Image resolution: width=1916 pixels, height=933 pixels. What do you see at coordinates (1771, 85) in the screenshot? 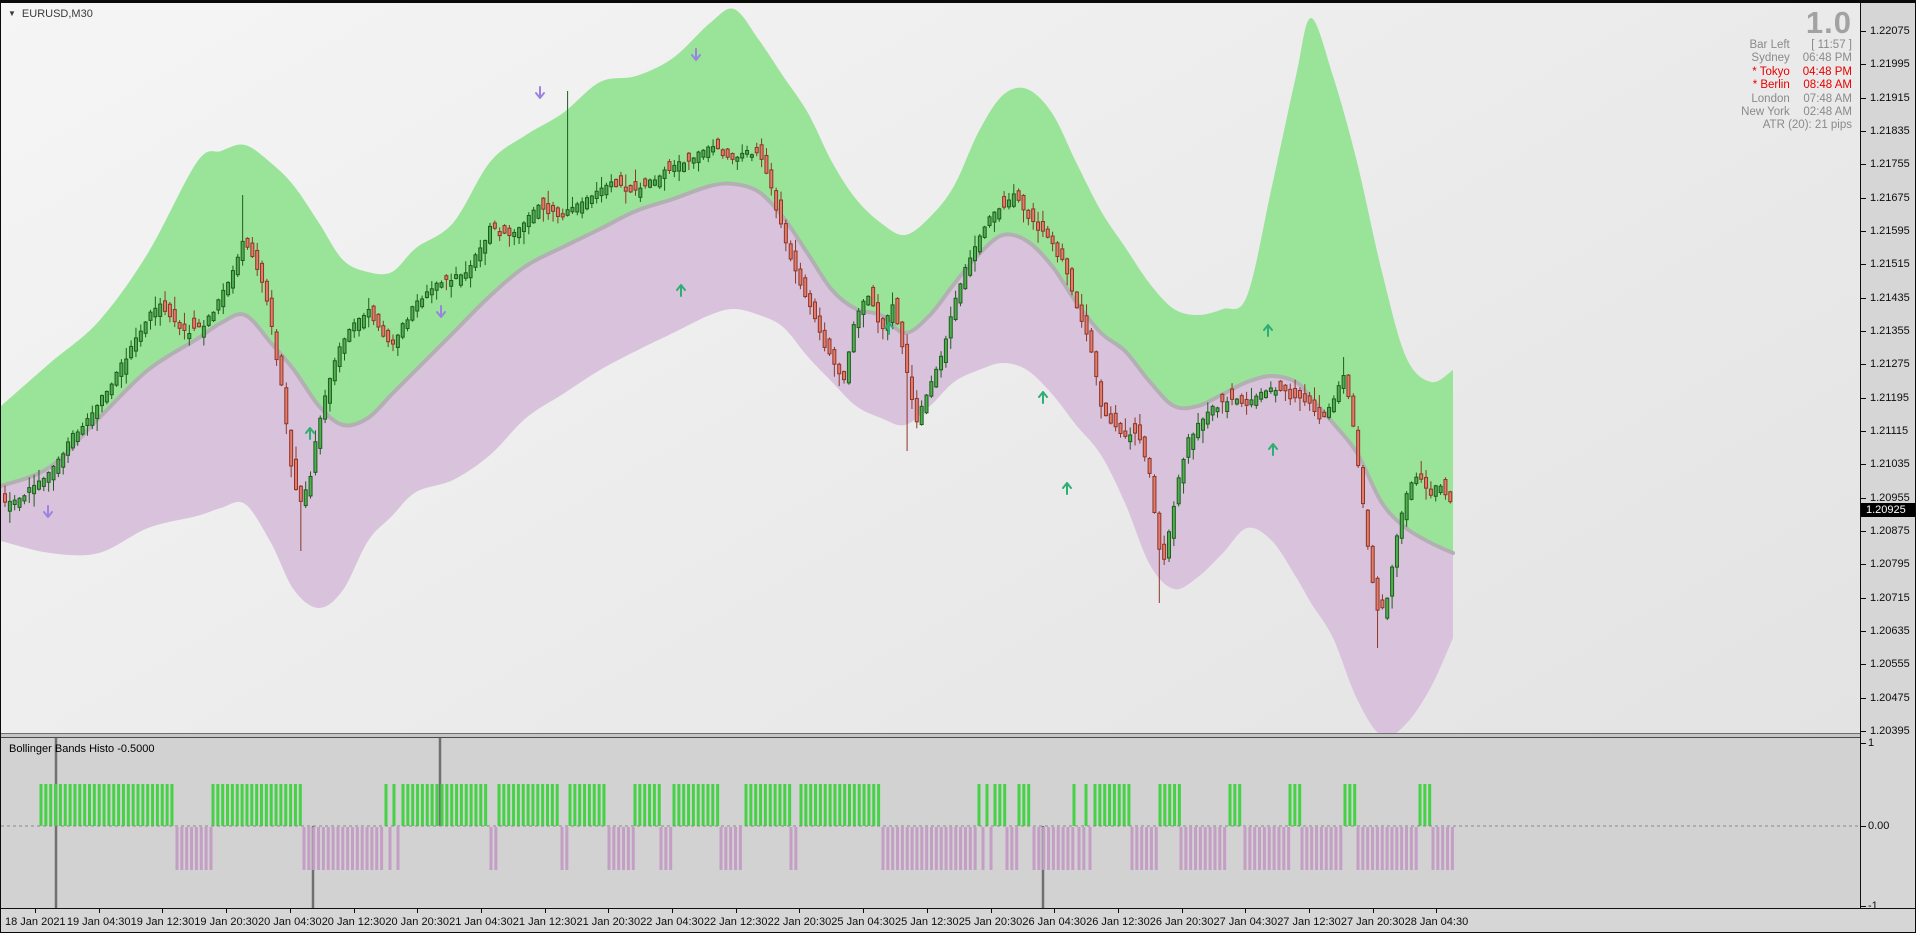
I see `session-name: * Berlin` at bounding box center [1771, 85].